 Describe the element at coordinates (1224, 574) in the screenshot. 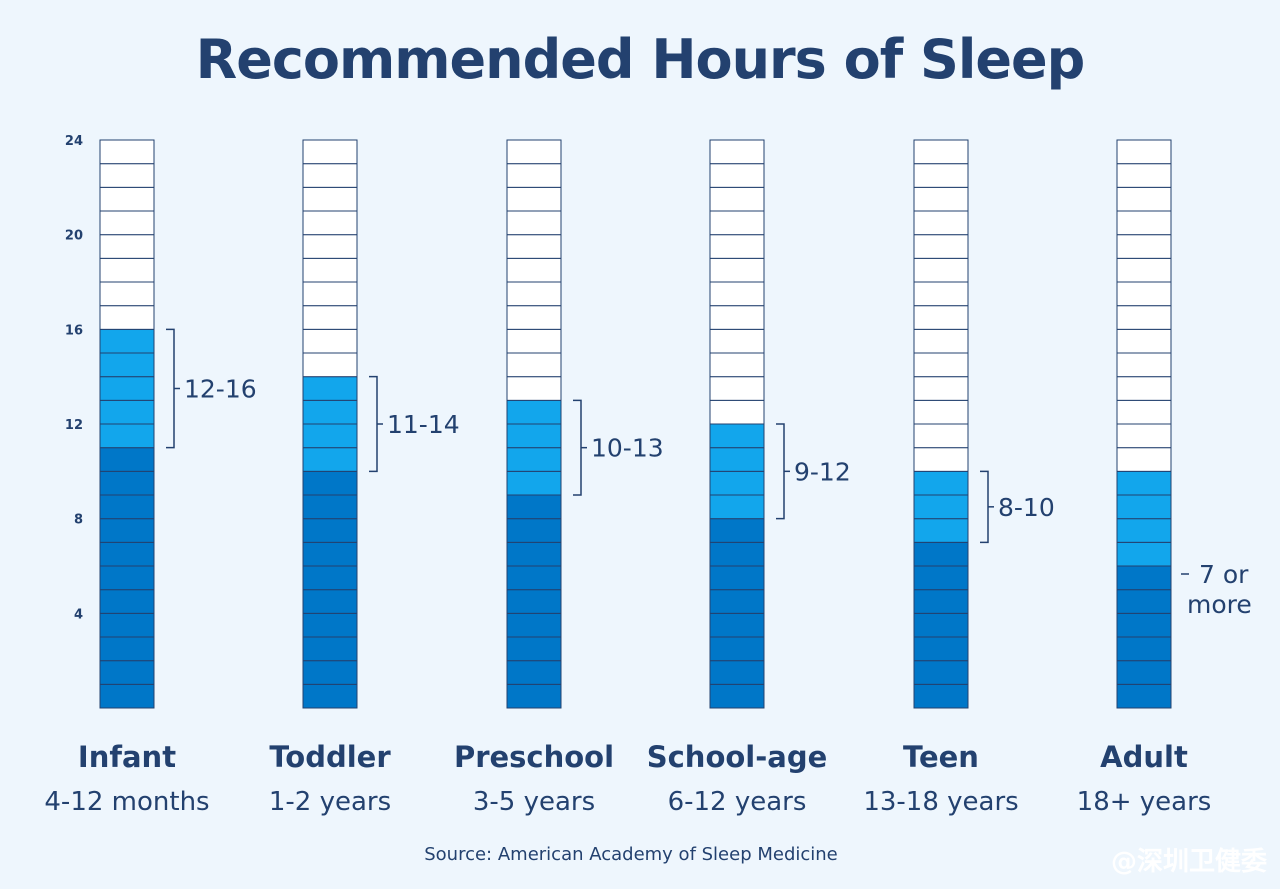

I see `range-label: 7 or` at that location.